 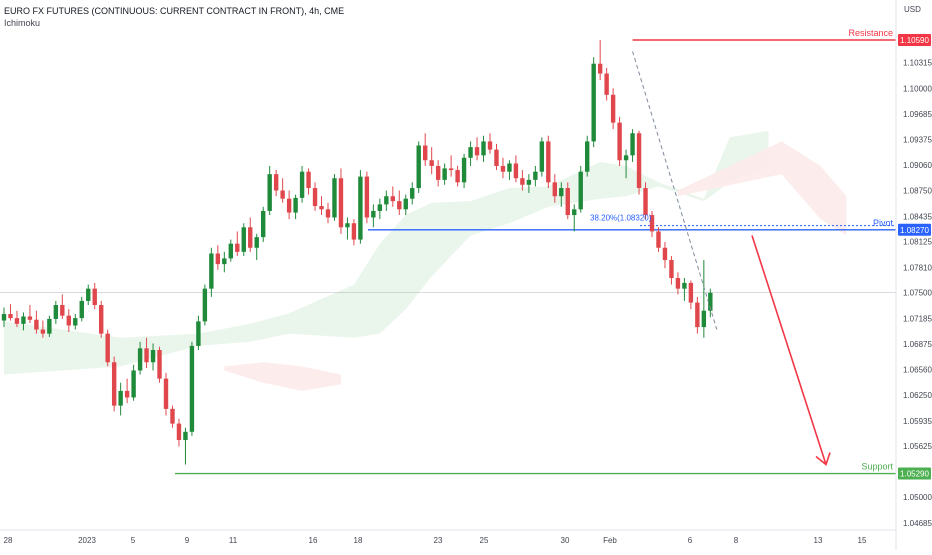 What do you see at coordinates (917, 395) in the screenshot?
I see `y-tick-label: 1.06250` at bounding box center [917, 395].